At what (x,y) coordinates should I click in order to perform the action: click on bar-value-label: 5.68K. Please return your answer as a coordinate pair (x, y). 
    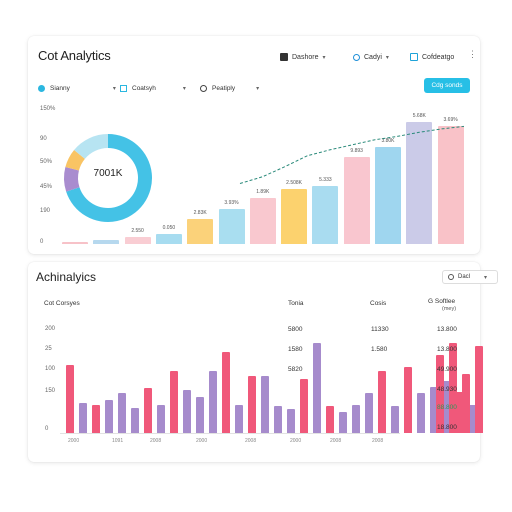
    Looking at the image, I should click on (419, 116).